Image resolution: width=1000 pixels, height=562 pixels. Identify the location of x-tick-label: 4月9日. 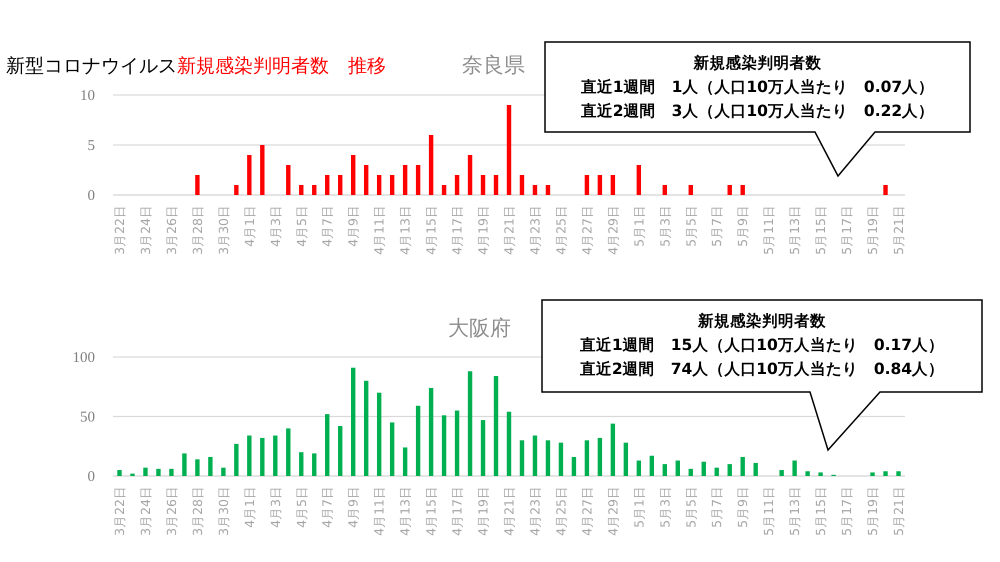
(353, 226).